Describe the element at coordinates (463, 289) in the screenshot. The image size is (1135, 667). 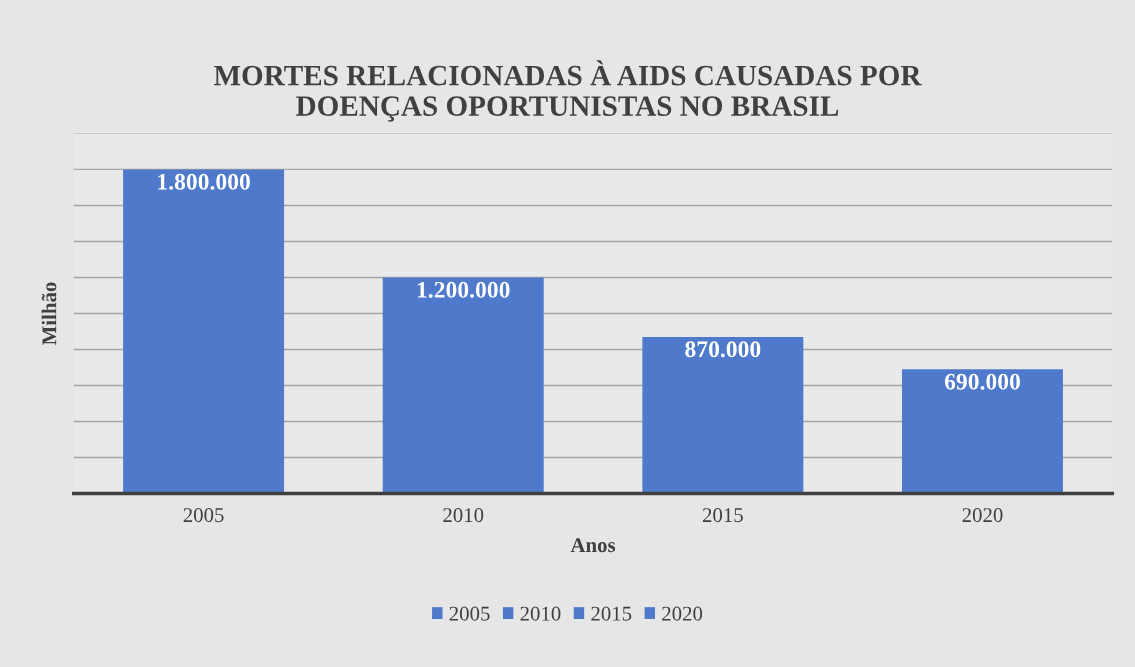
I see `data-label: 1.200.000` at that location.